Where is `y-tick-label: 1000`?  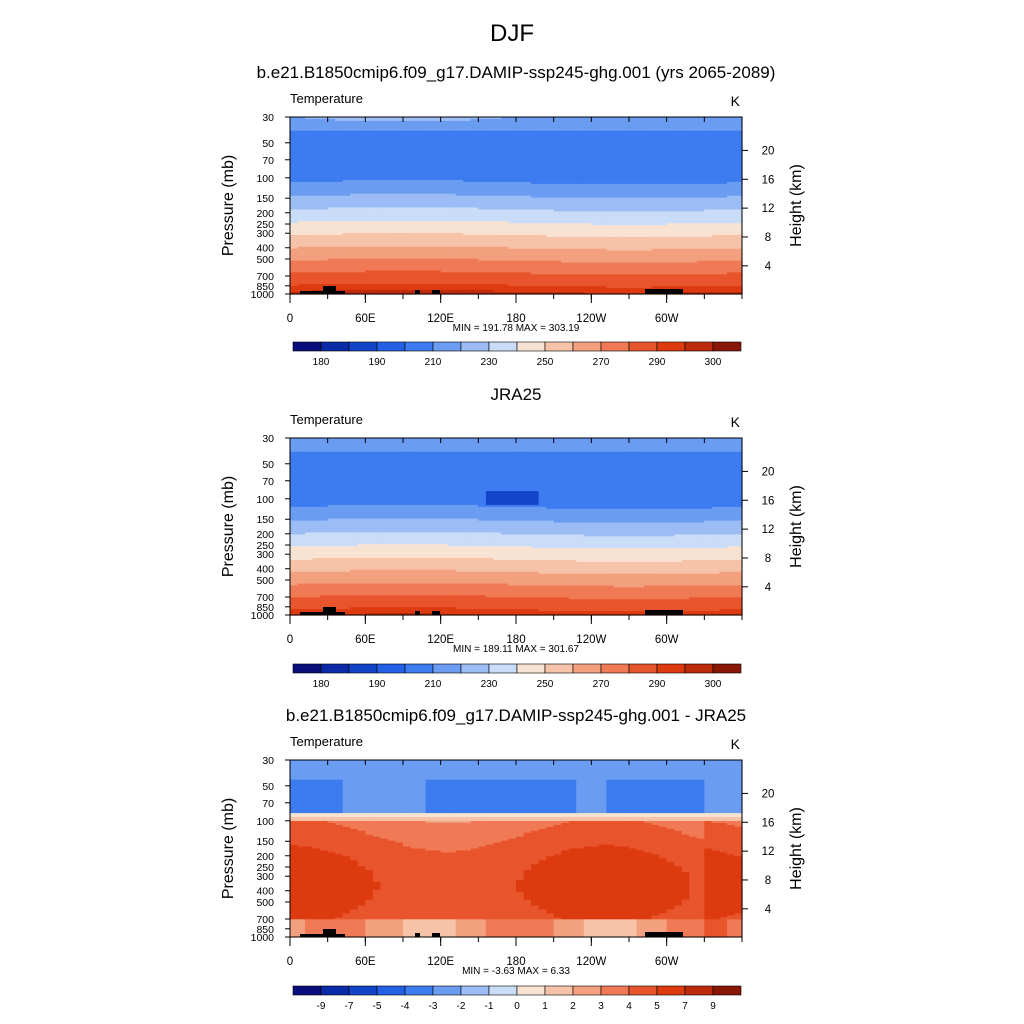 y-tick-label: 1000 is located at coordinates (263, 938).